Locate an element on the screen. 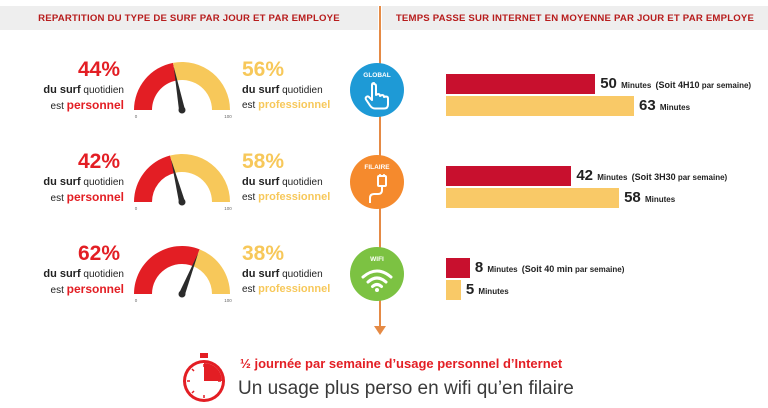 Image resolution: width=768 pixels, height=408 pixels. divider-arrow is located at coordinates (380, 330).